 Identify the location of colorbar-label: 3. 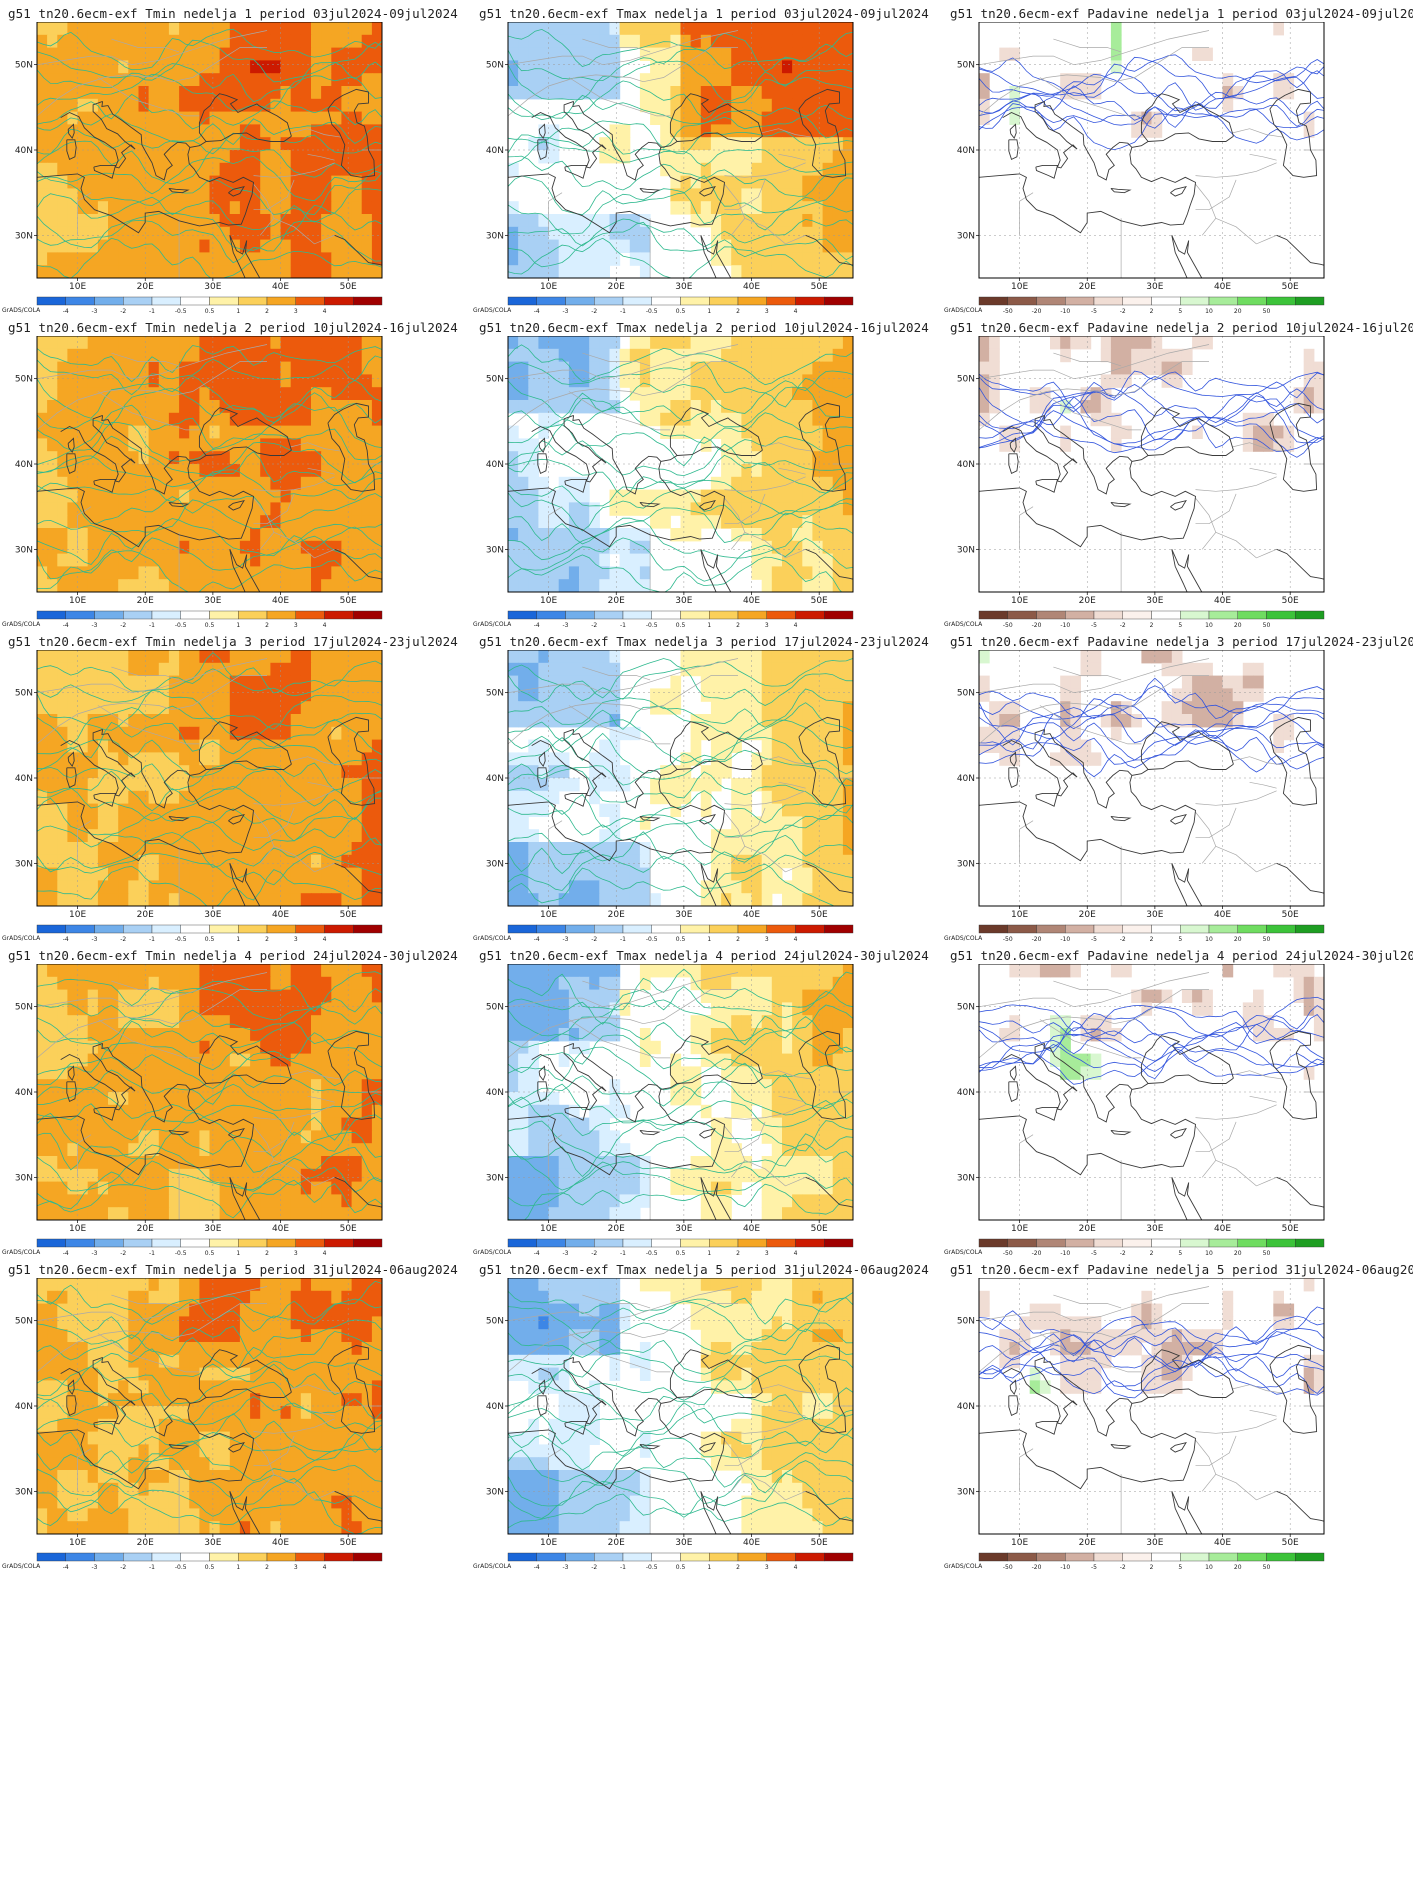
(296, 939).